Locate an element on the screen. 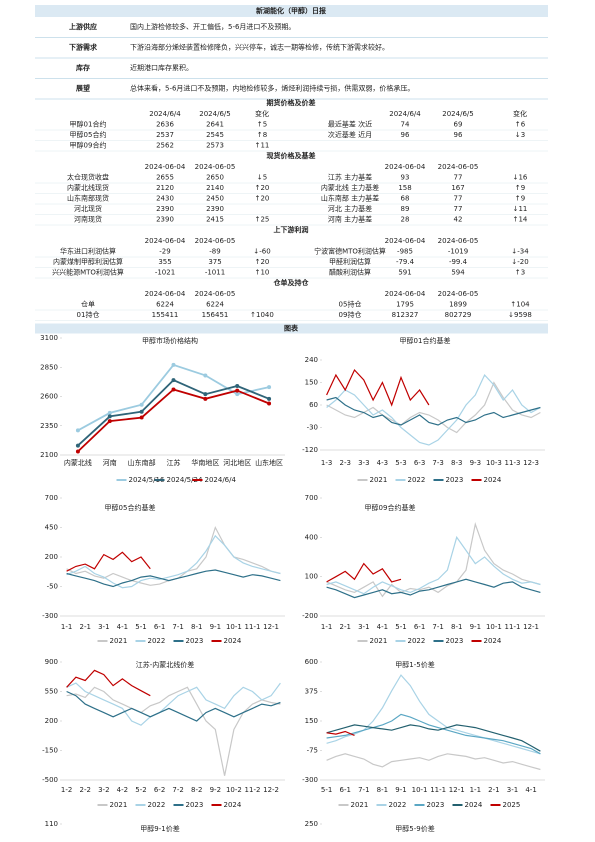  table-cell: ↑8 is located at coordinates (262, 135).